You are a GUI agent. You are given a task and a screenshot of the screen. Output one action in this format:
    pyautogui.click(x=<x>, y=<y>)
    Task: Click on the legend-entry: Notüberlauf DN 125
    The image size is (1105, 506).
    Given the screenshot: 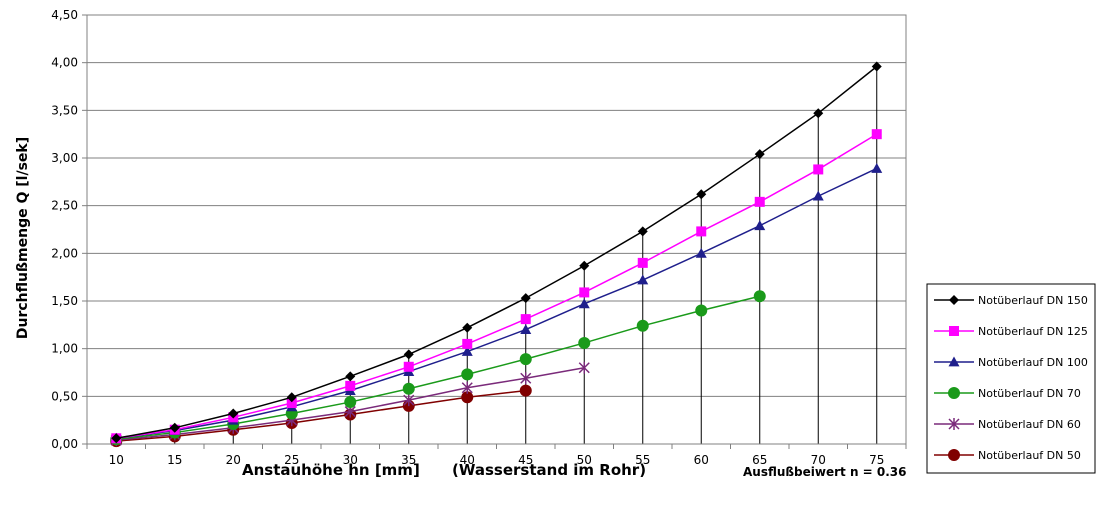 What is the action you would take?
    pyautogui.click(x=1011, y=331)
    